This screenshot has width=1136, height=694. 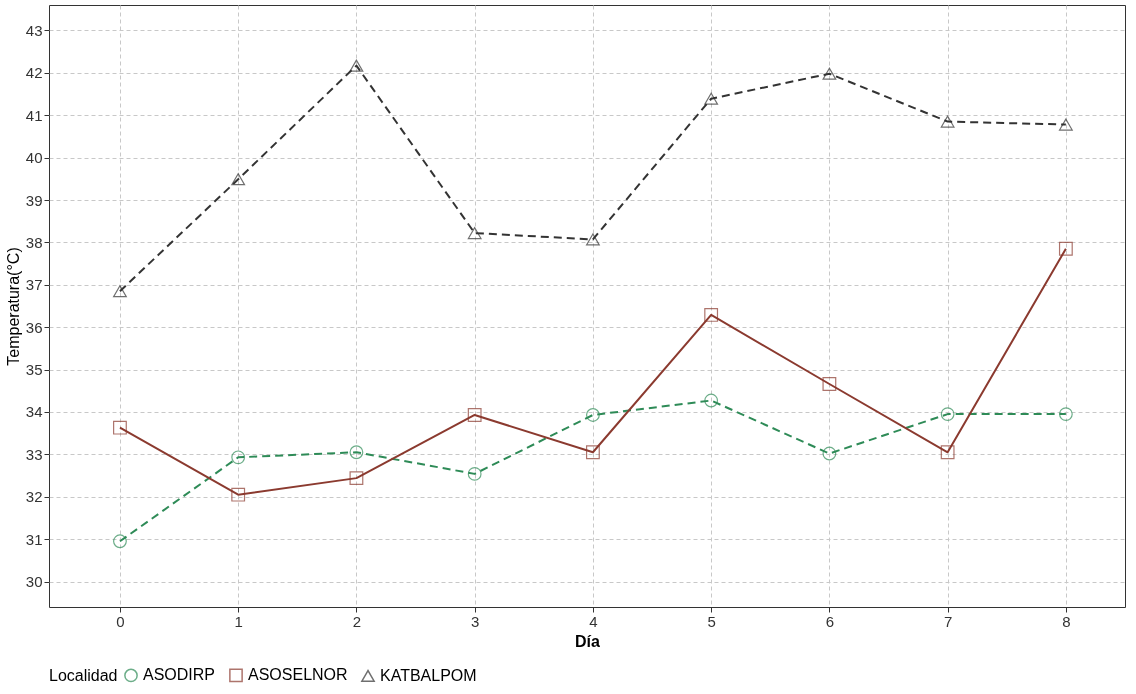 I want to click on y-tick-label: 31, so click(x=34, y=539).